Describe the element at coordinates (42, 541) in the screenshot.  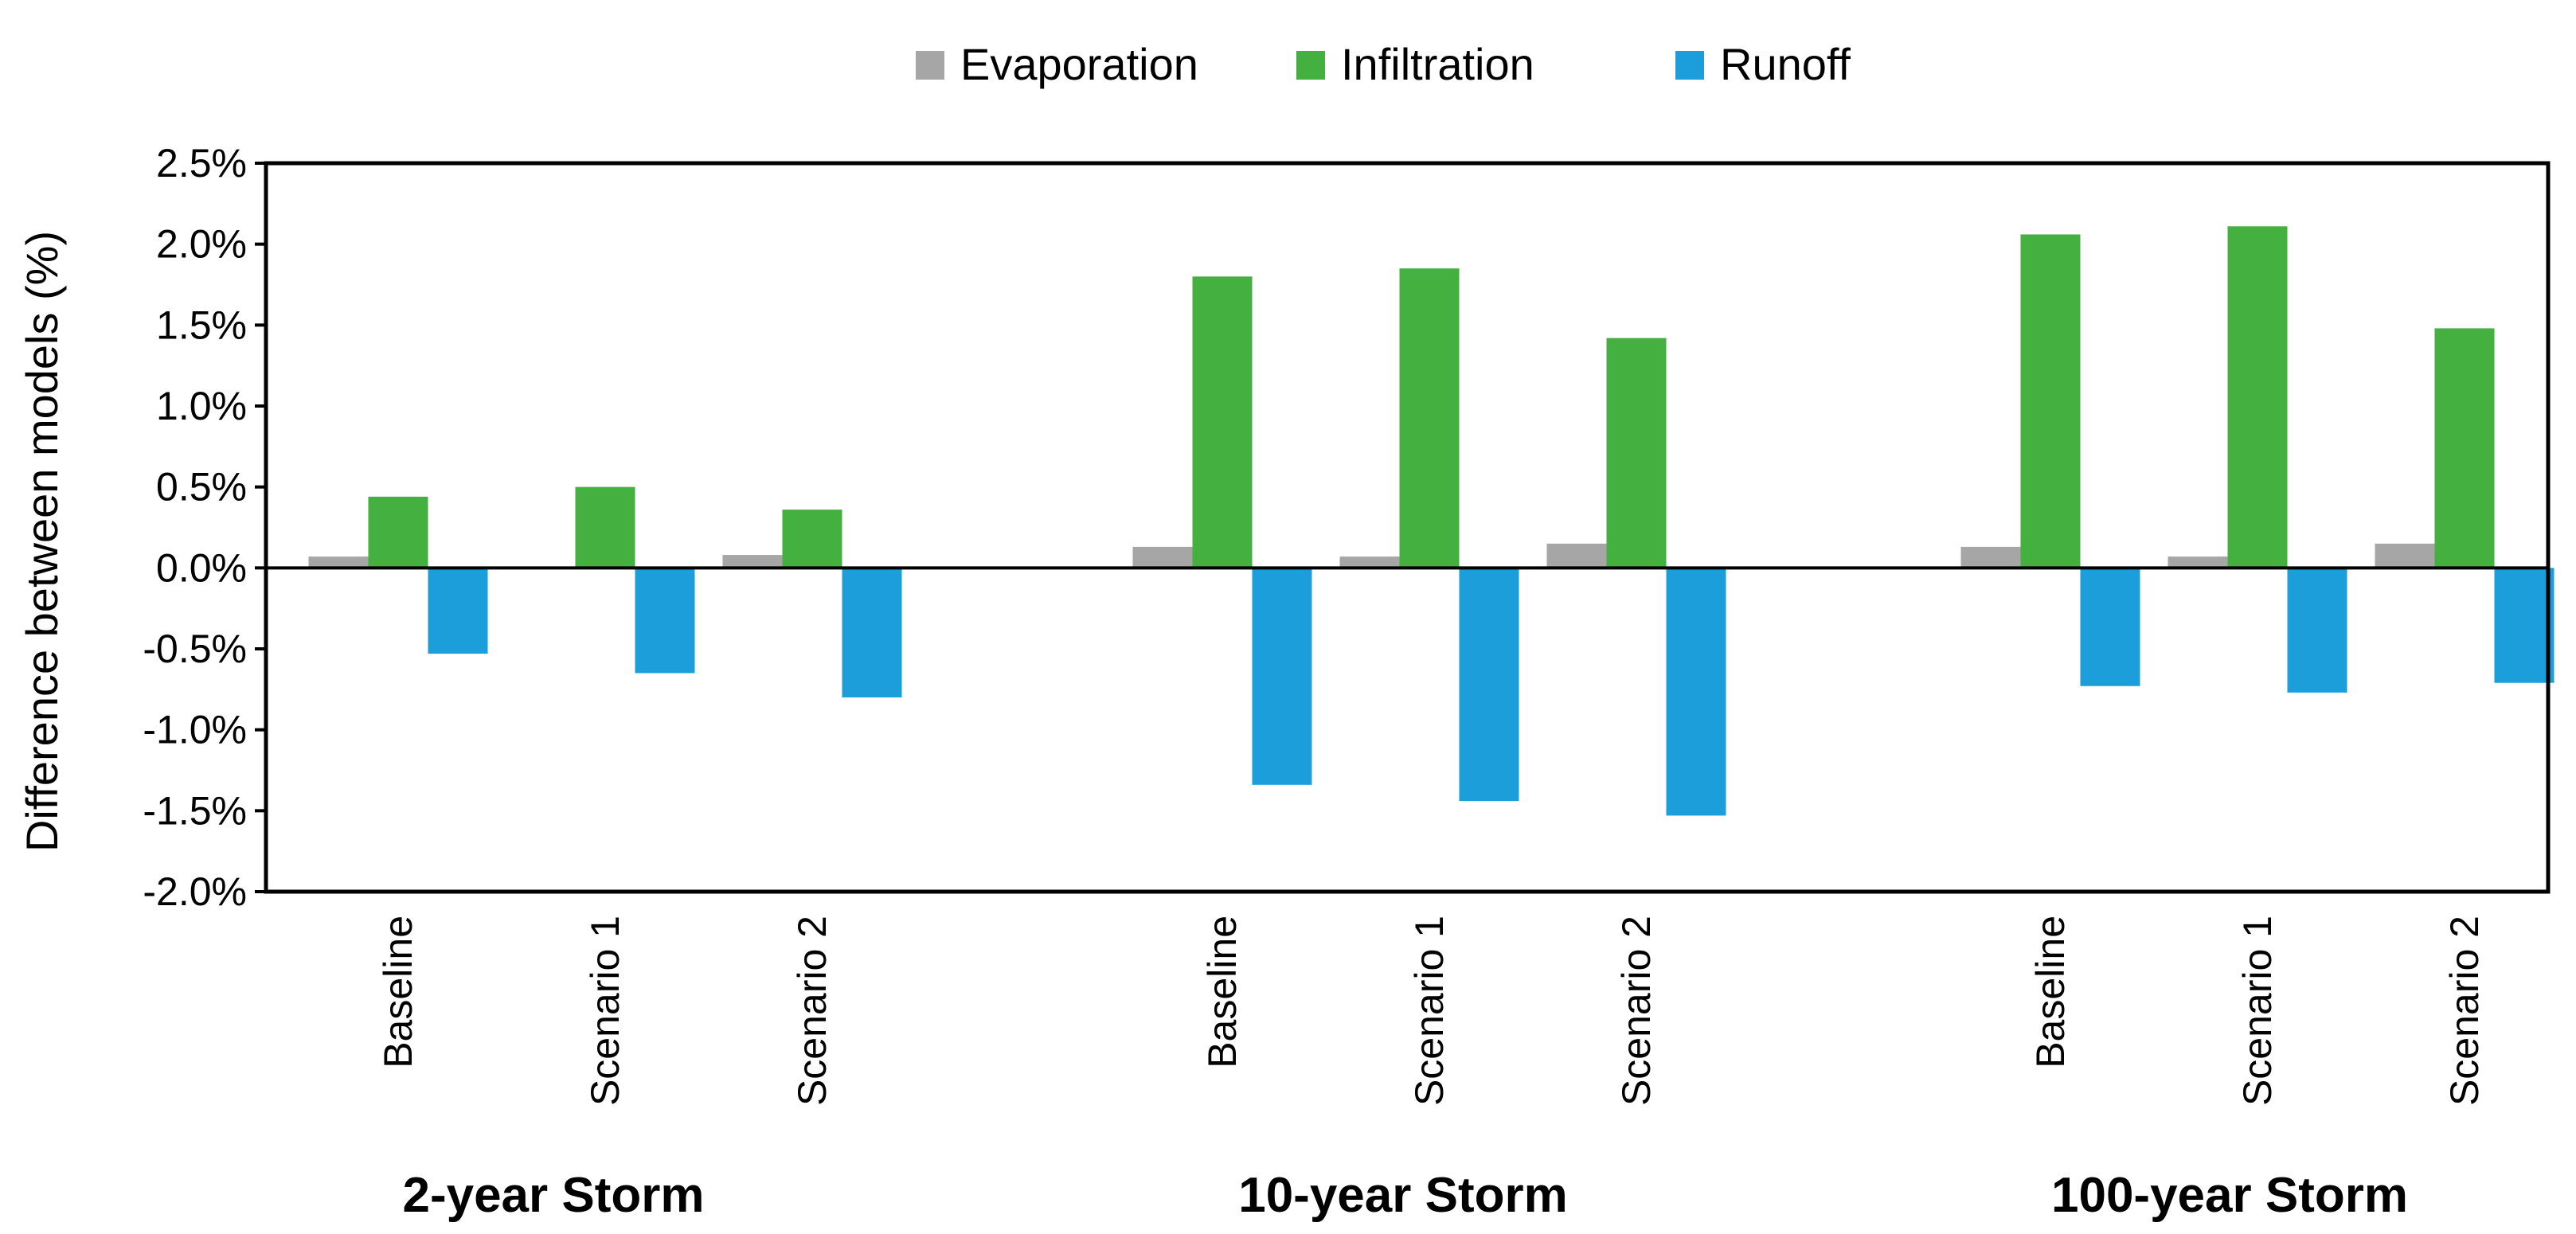
I see `y-axis-title: Difference between models (%)` at that location.